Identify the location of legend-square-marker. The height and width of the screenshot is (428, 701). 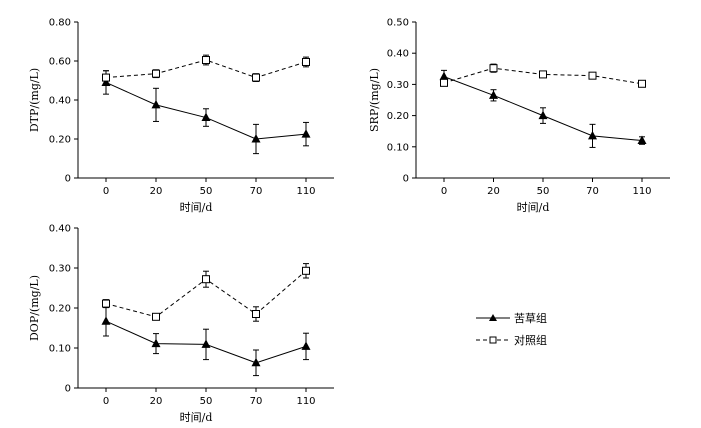
(493, 340).